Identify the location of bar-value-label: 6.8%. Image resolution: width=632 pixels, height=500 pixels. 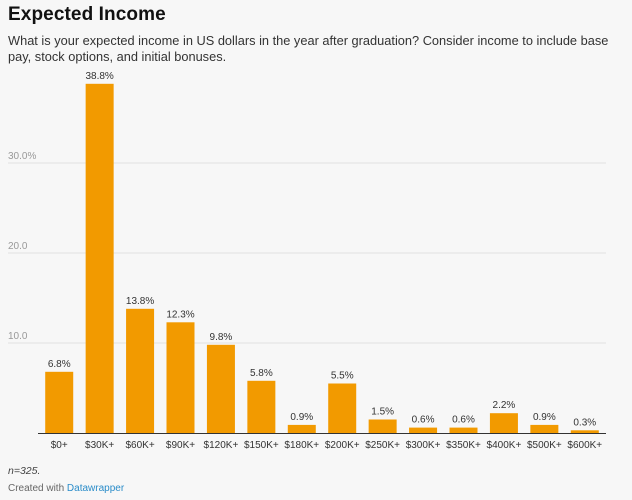
(59, 364).